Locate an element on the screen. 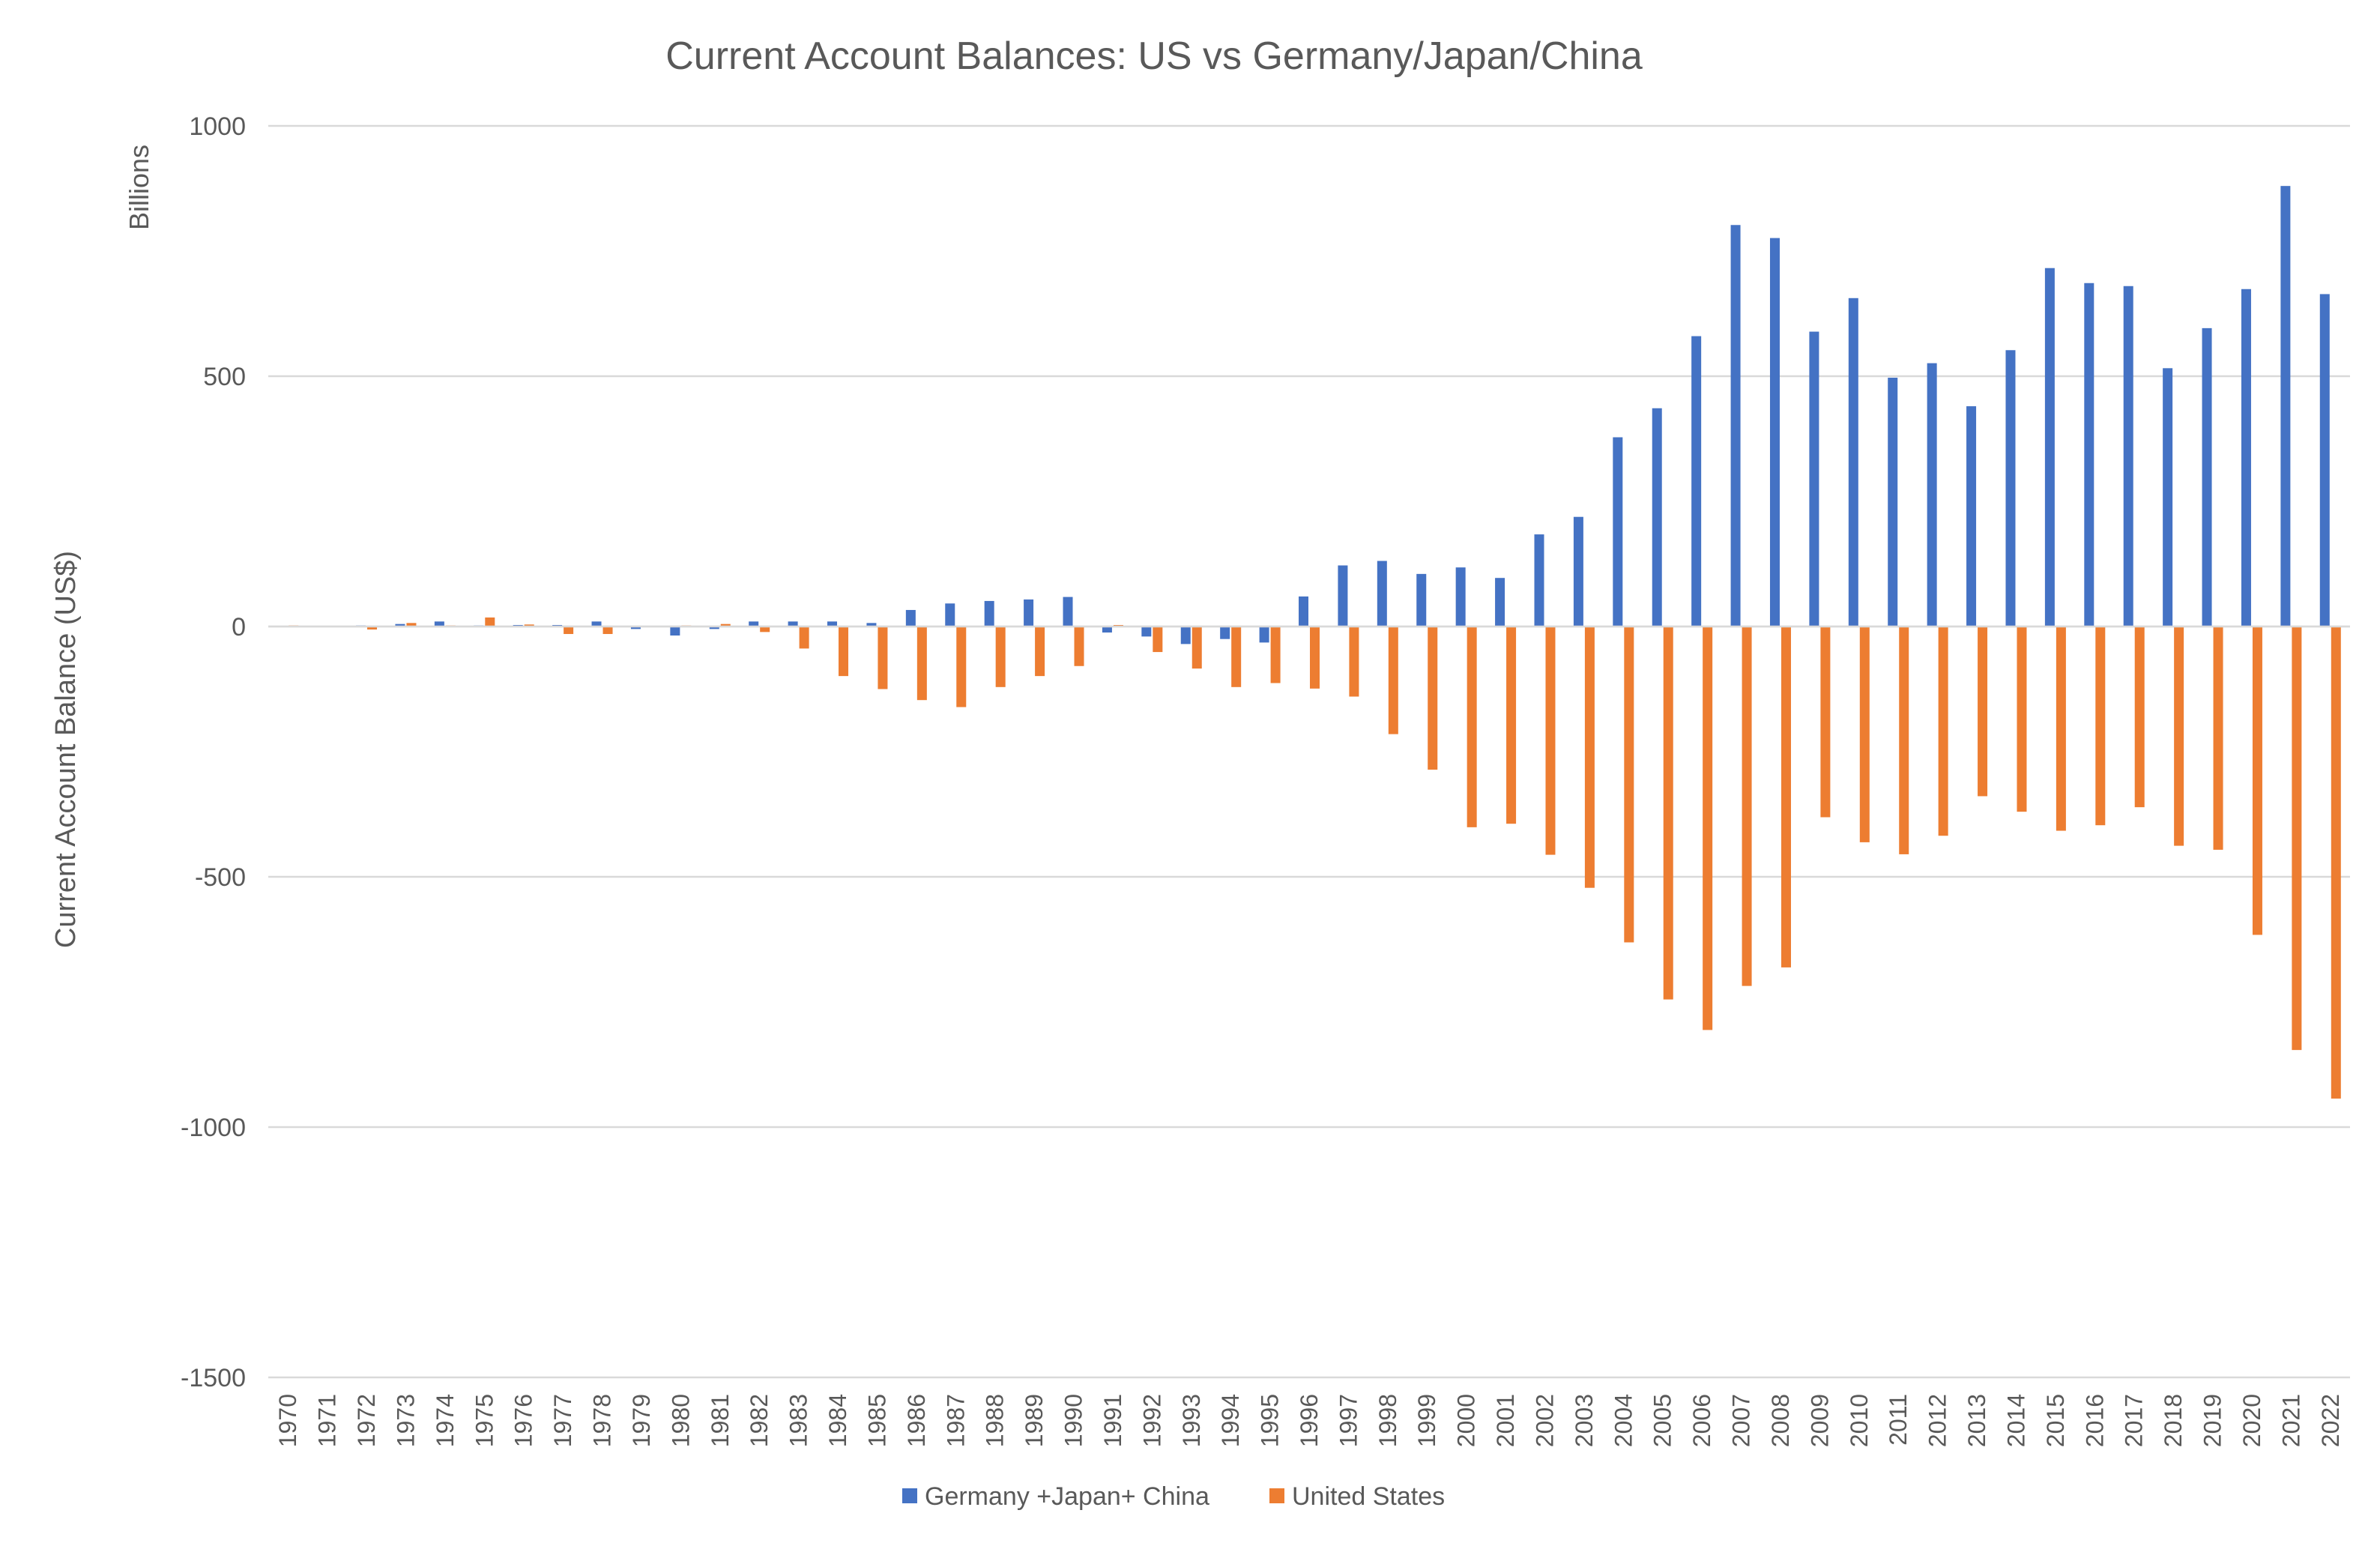 This screenshot has height=1564, width=2380. x-tick-label: 2015 is located at coordinates (2055, 1421).